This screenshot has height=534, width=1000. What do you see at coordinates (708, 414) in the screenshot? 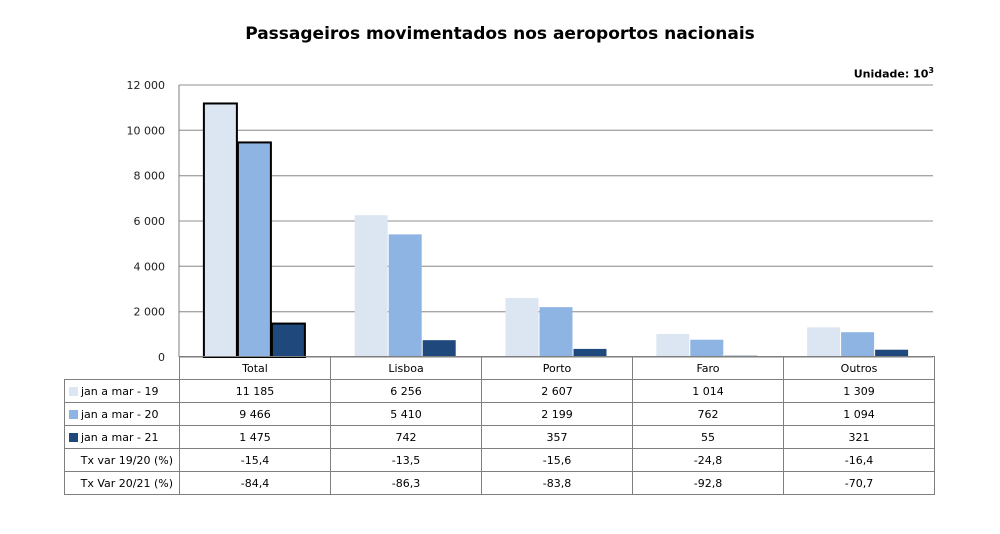
I see `table-cell: 762` at bounding box center [708, 414].